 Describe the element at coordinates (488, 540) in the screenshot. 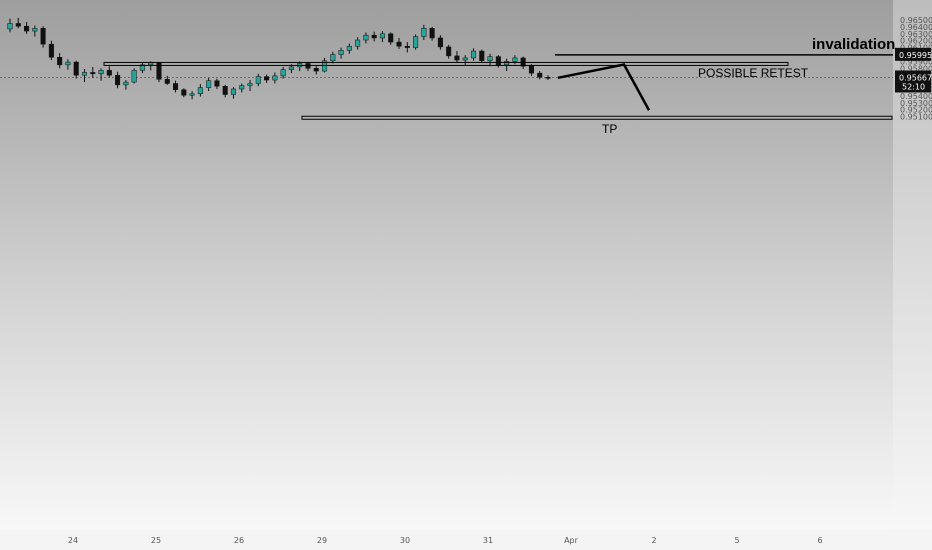

I see `time-tick-label: 31` at that location.